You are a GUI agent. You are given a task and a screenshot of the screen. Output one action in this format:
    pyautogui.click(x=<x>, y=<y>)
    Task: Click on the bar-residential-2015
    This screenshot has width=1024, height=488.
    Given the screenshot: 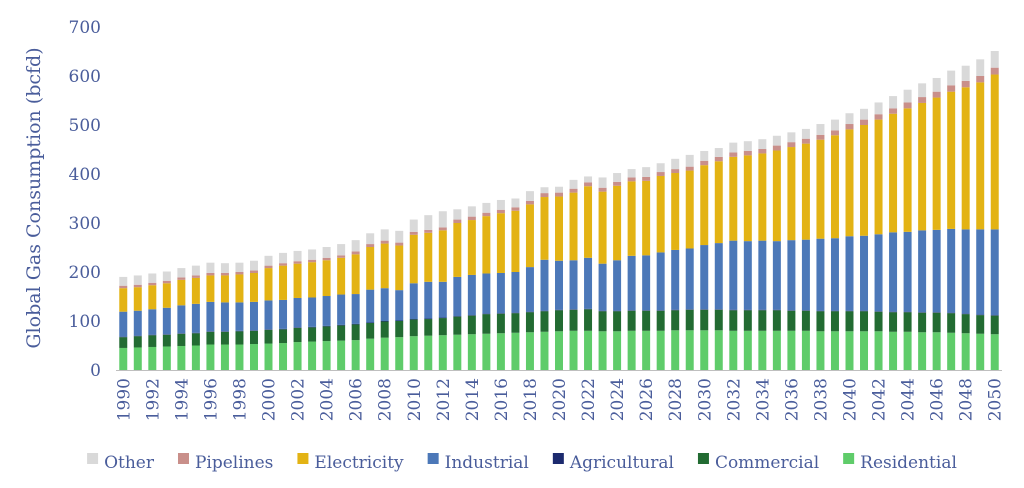 What is the action you would take?
    pyautogui.click(x=486, y=351)
    